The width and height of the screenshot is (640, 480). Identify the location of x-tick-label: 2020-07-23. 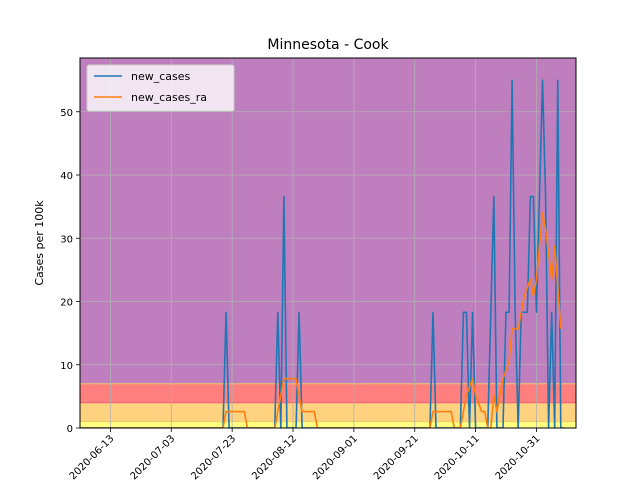
(213, 456).